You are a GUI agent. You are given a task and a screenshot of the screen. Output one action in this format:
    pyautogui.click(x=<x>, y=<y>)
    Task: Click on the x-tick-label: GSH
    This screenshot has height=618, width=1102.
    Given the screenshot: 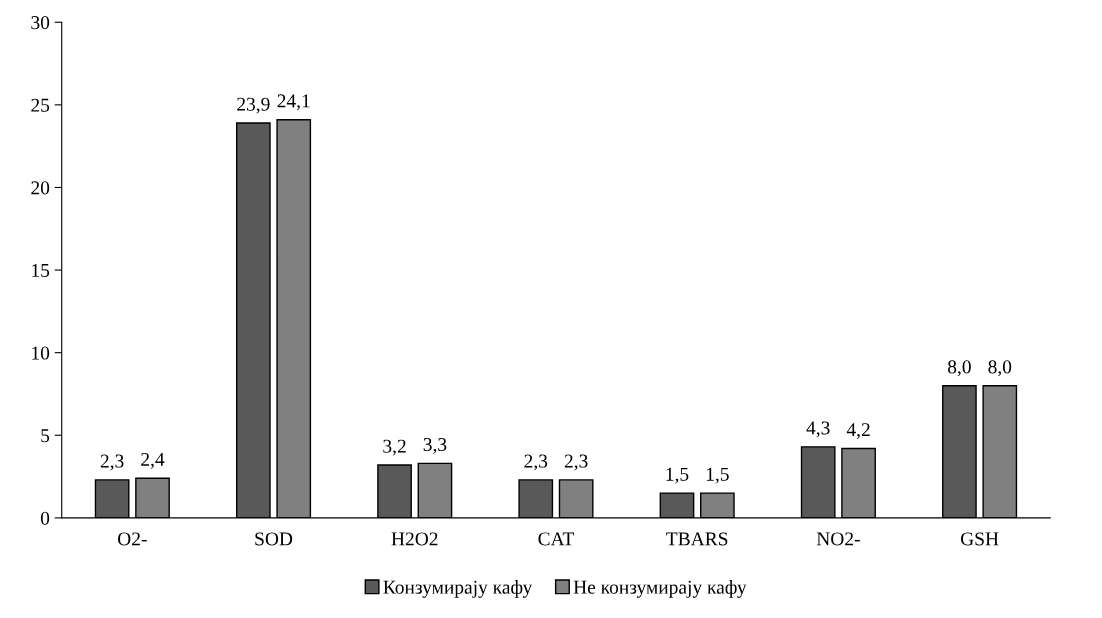 What is the action you would take?
    pyautogui.click(x=979, y=539)
    